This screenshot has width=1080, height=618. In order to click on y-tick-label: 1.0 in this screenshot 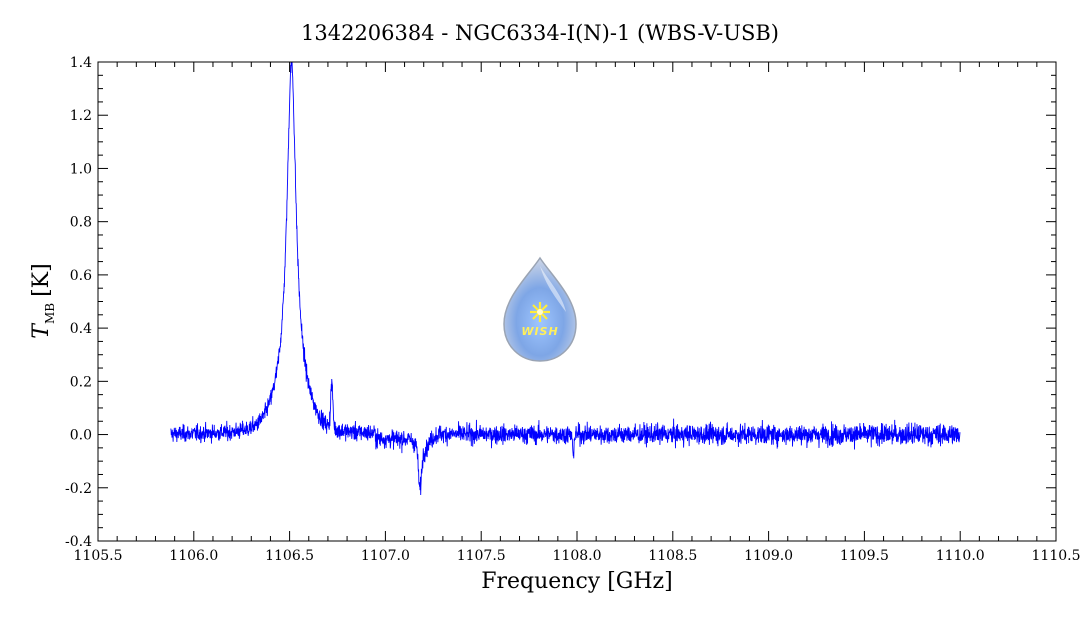, I will do `click(81, 169)`.